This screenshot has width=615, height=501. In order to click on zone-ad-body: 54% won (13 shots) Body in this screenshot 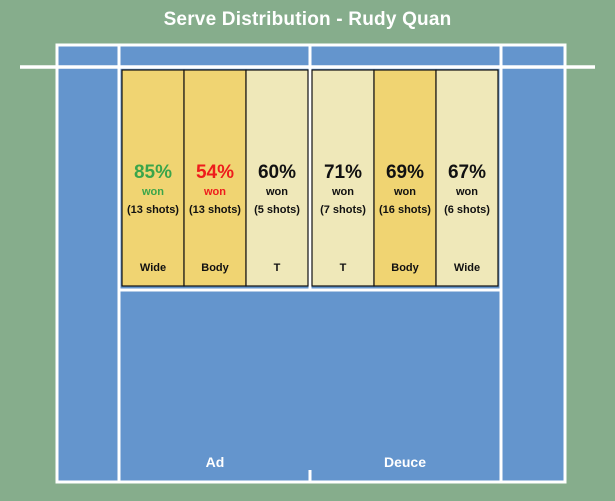, I will do `click(215, 178)`.